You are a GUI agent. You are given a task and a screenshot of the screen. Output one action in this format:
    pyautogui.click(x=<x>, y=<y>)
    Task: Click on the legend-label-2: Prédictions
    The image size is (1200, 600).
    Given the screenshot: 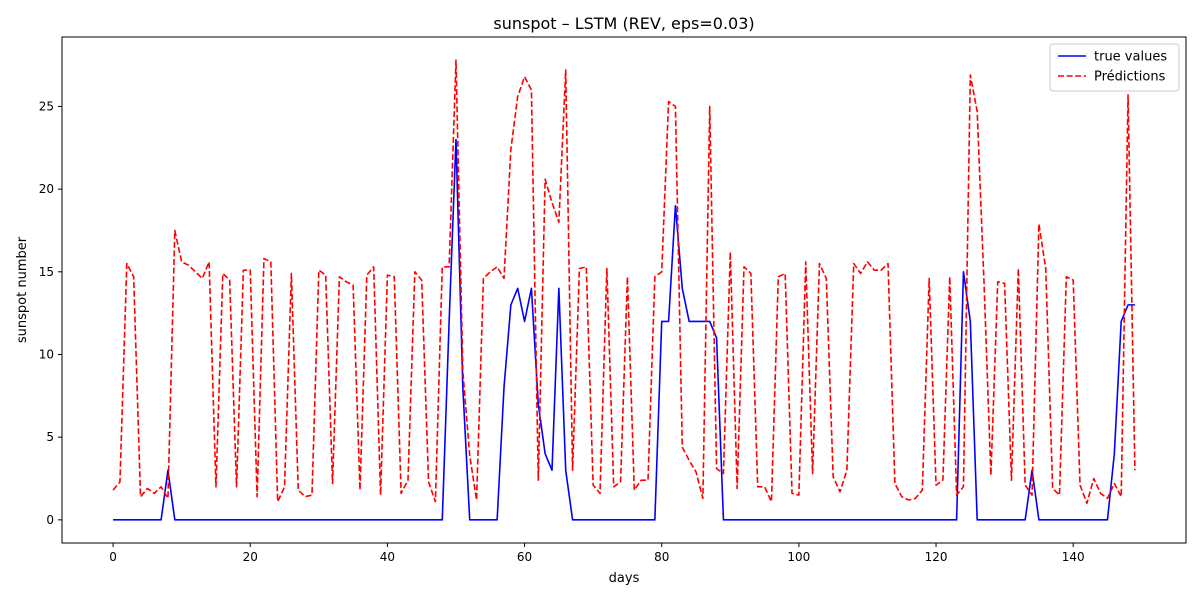 What is the action you would take?
    pyautogui.click(x=1130, y=77)
    